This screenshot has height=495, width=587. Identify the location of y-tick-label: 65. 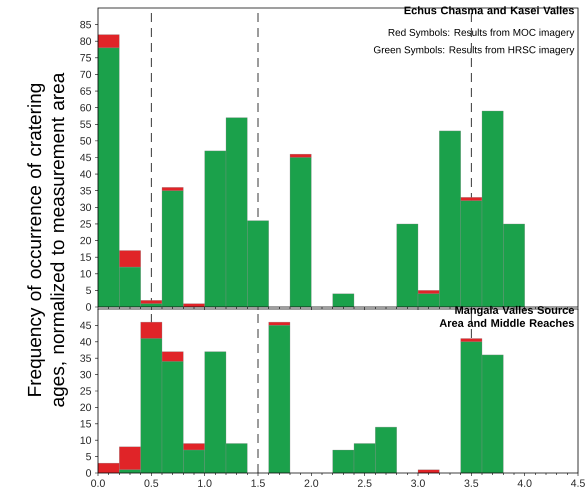
(86, 91).